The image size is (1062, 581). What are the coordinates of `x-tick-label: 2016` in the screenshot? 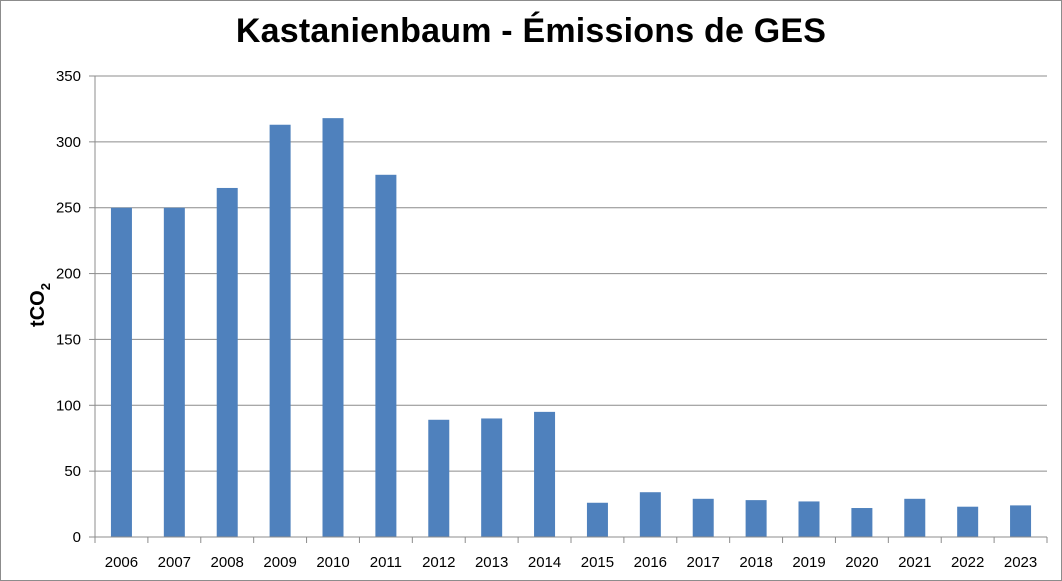 It's located at (650, 562).